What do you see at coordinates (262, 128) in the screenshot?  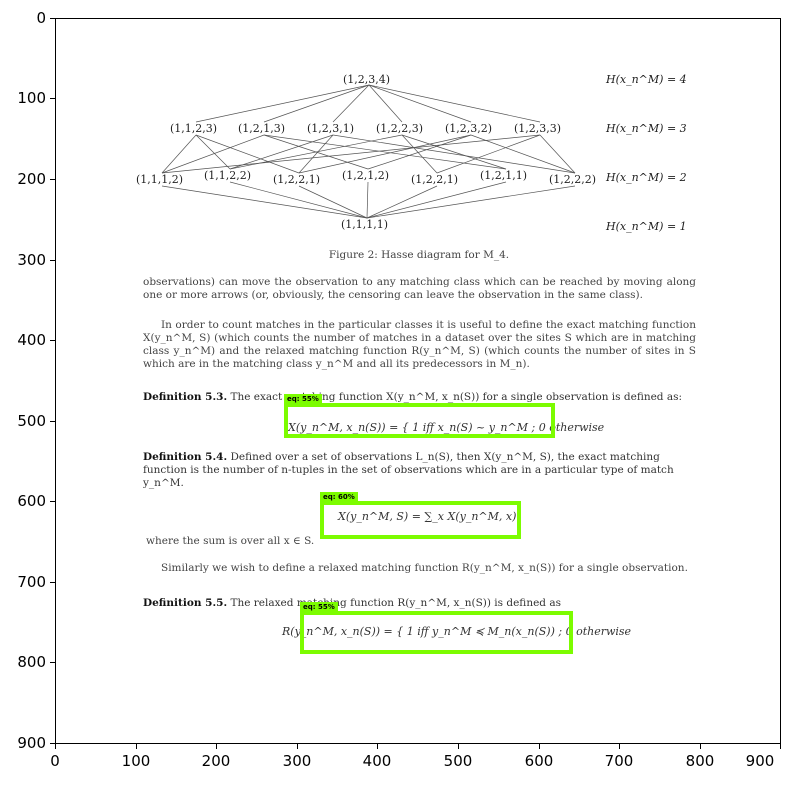 I see `node-row3: (1,2,1,3)` at bounding box center [262, 128].